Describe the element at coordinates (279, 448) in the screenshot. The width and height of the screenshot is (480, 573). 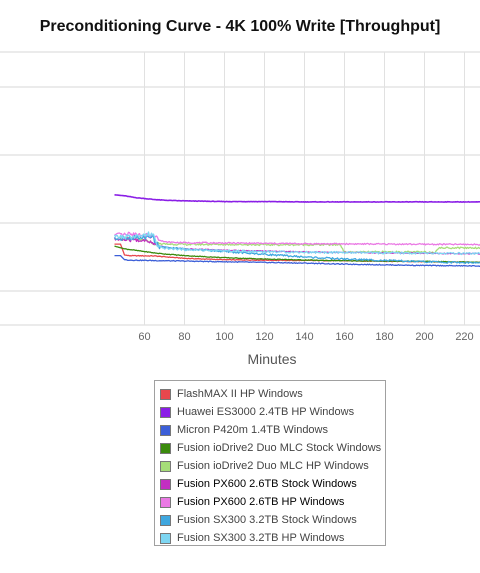
I see `legend-label: Fusion ioDrive2 Duo MLC Stock Windows` at that location.